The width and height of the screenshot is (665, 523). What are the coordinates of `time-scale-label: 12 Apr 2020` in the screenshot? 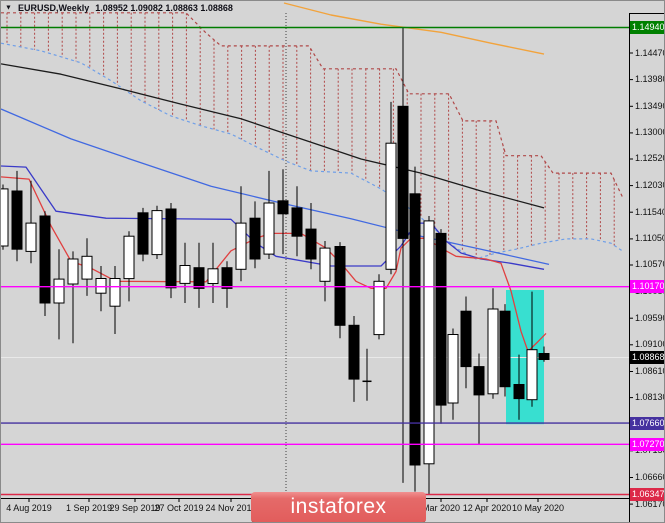 It's located at (487, 508).